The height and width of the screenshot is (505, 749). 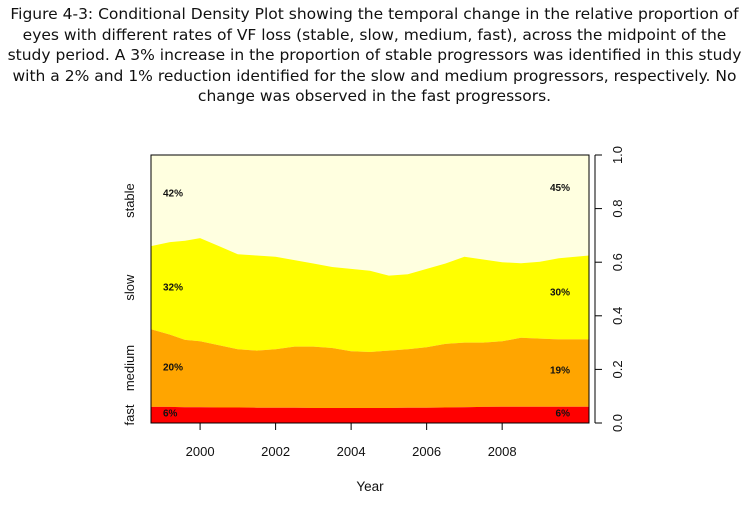 What do you see at coordinates (560, 188) in the screenshot?
I see `band-label-stable-end: 45%` at bounding box center [560, 188].